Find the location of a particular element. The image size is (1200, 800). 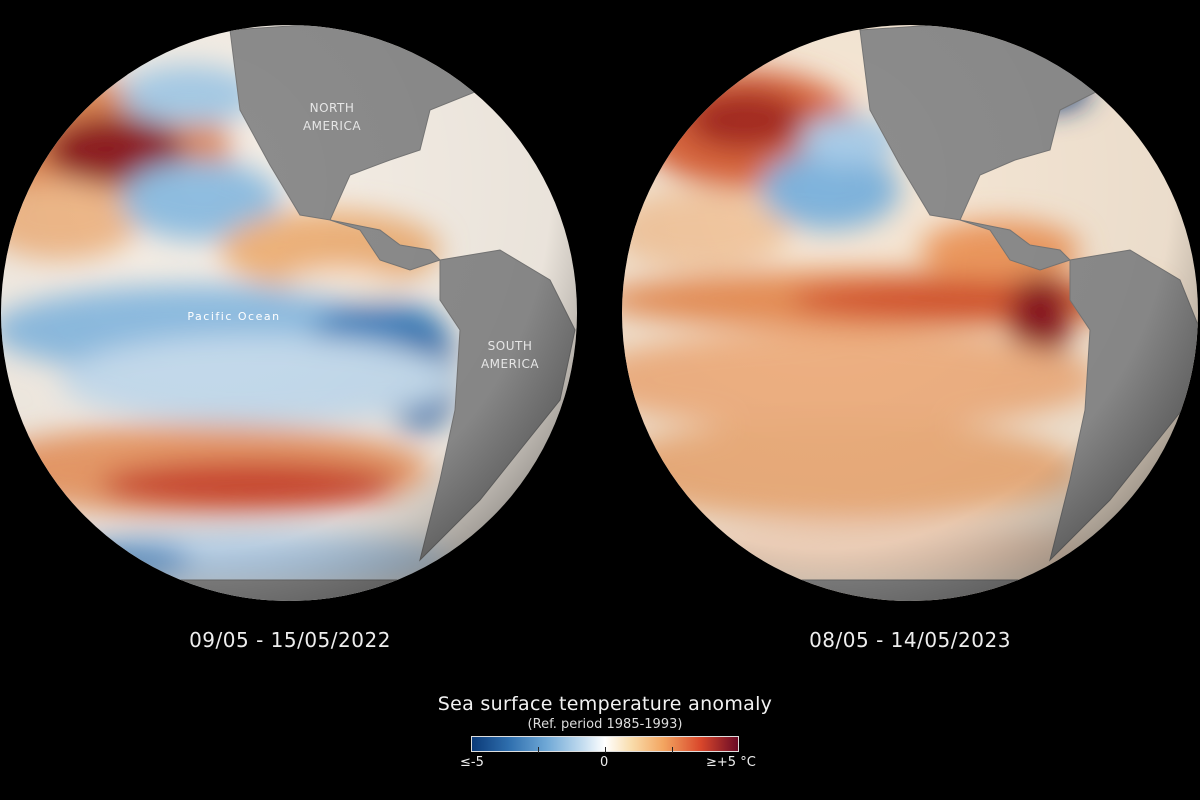

pacific-ocean-label: Pacific Ocean is located at coordinates (233, 316).